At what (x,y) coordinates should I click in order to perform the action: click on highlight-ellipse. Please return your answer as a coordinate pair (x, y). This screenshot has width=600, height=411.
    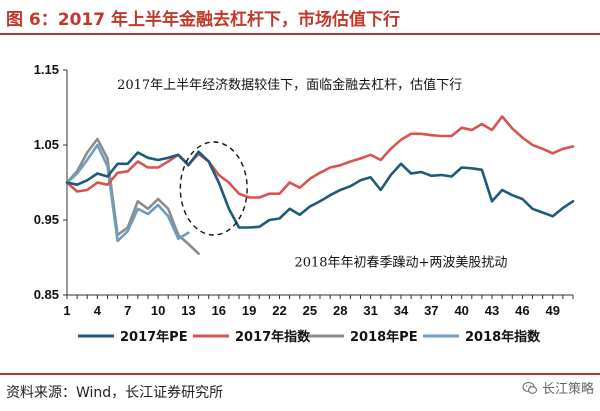
    Looking at the image, I should click on (213, 188).